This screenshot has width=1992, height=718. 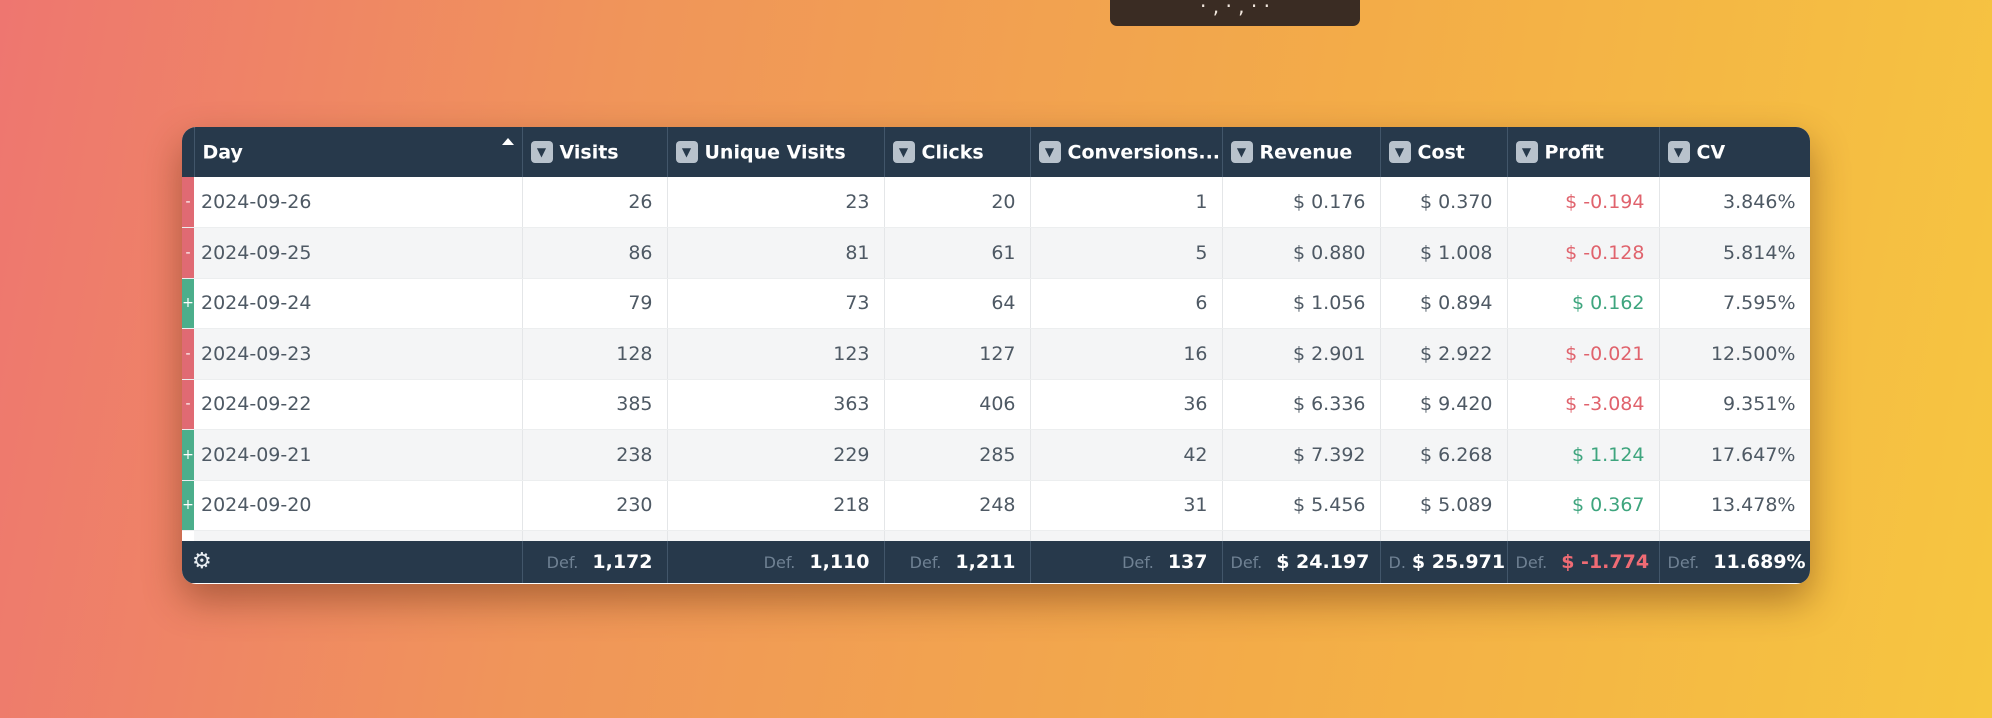 I want to click on cell-visits: 79, so click(x=595, y=303).